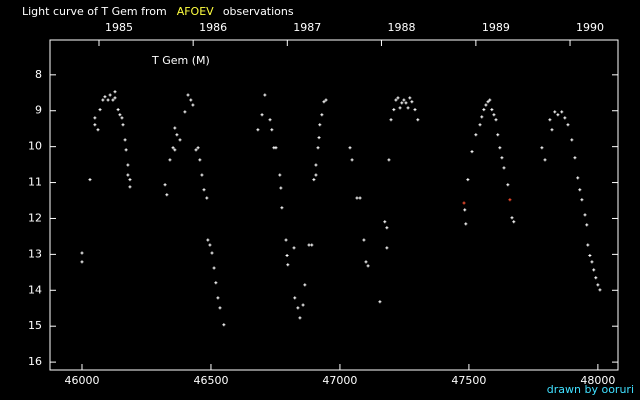  What do you see at coordinates (35, 182) in the screenshot?
I see `y-tick-label: 11` at bounding box center [35, 182].